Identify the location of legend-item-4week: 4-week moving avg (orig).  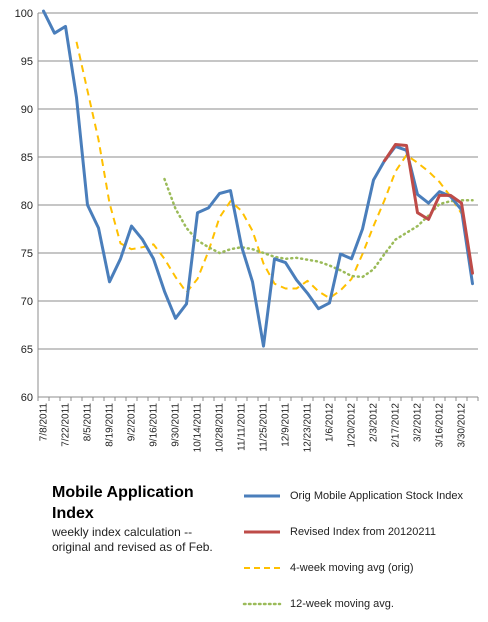
(365, 568).